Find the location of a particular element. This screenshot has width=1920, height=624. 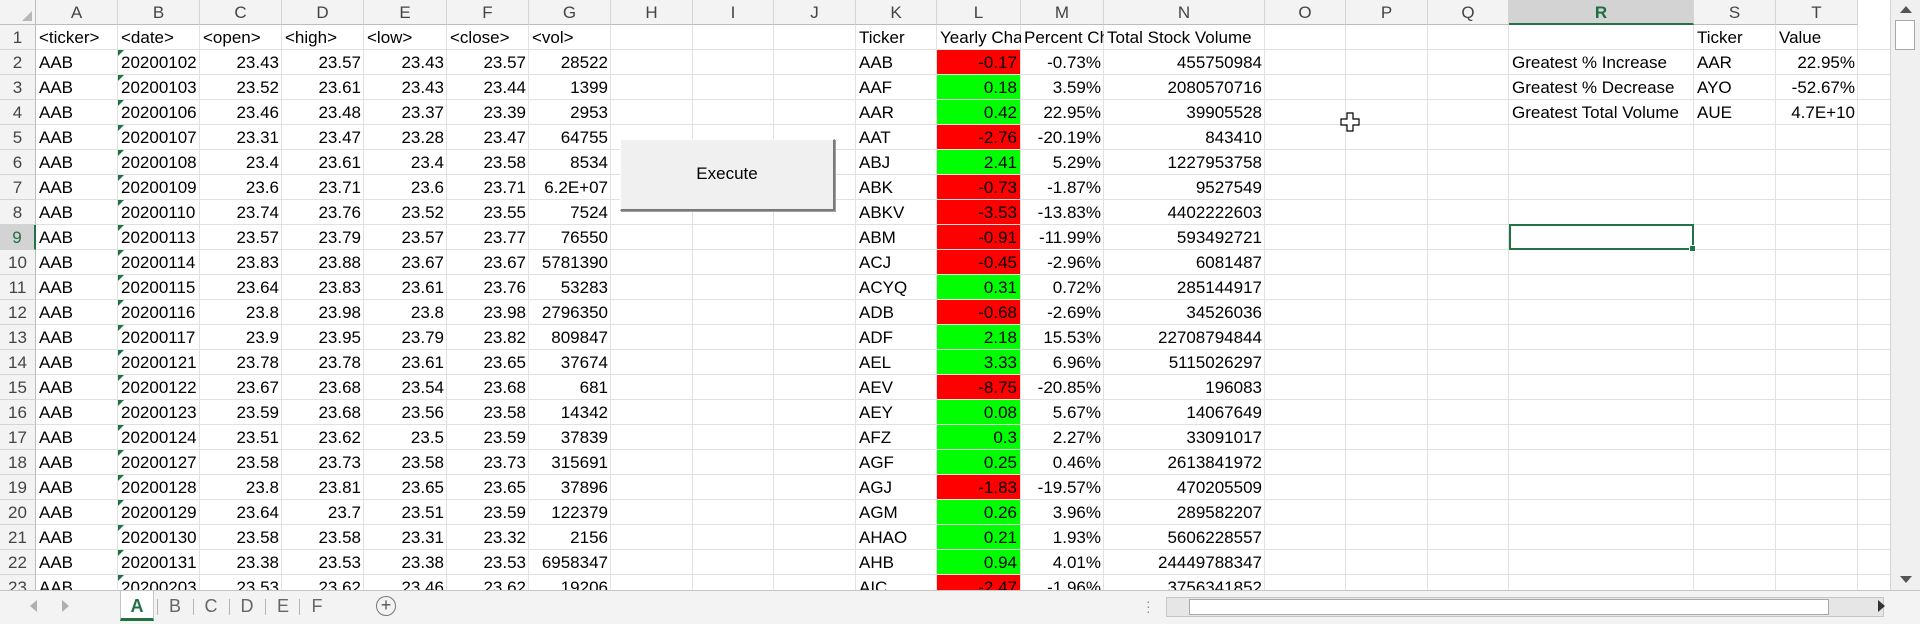

raw-data-cell: 20200124 is located at coordinates (159, 437).